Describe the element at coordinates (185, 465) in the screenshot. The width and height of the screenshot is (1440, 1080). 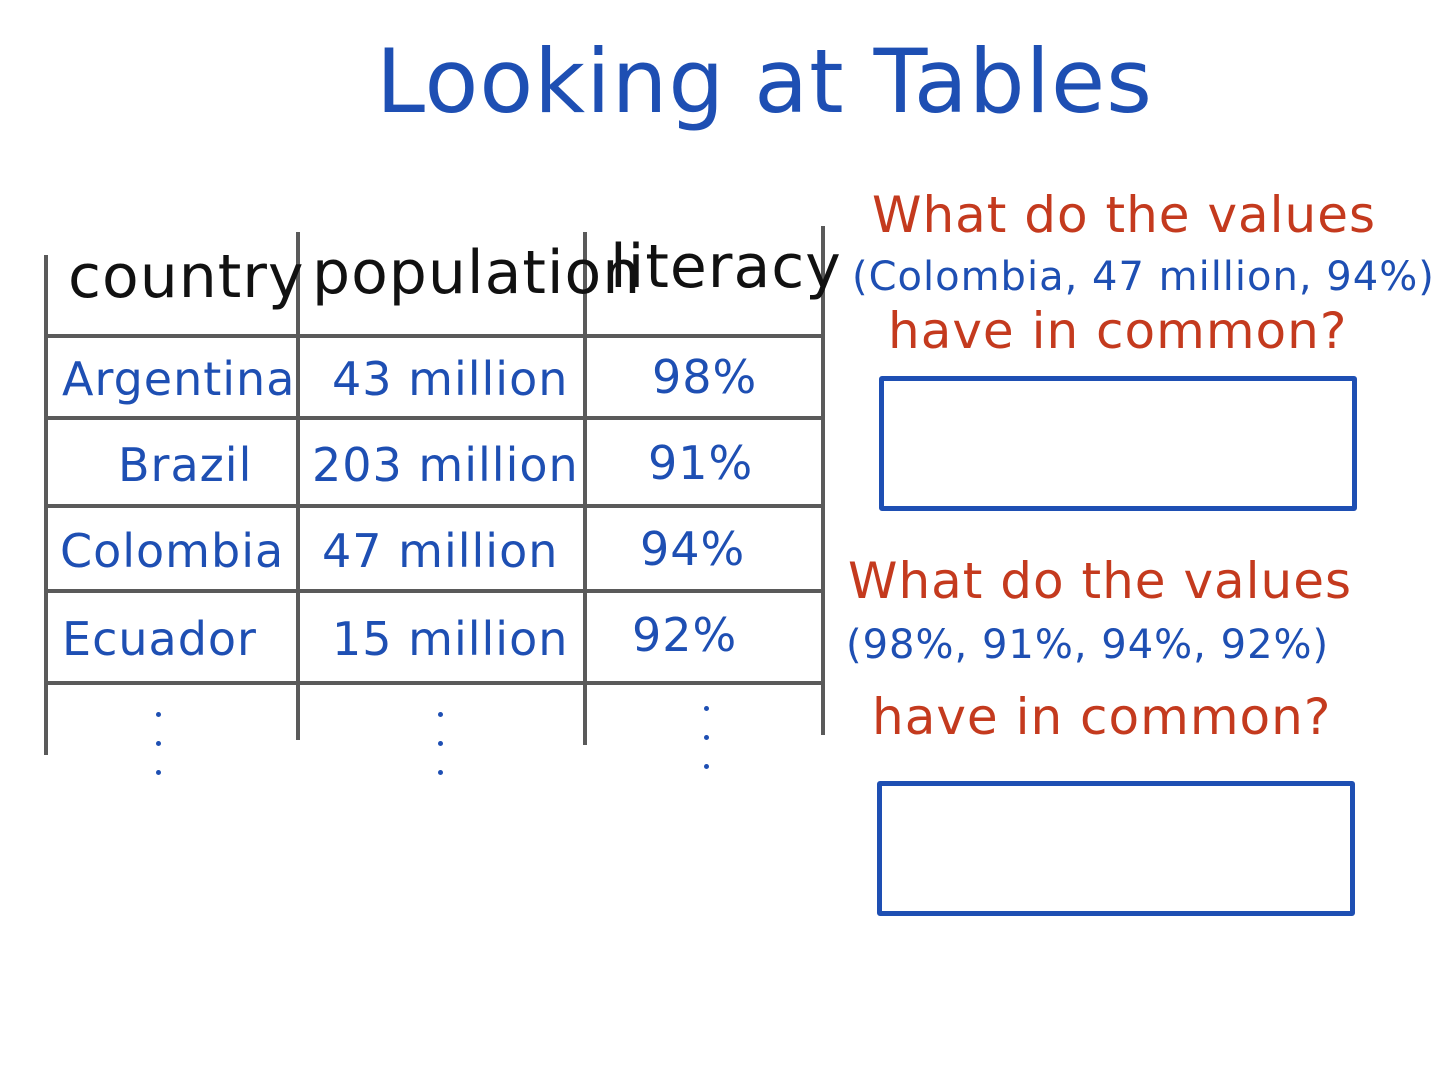
I see `cell-country-brazil: Brazil` at that location.